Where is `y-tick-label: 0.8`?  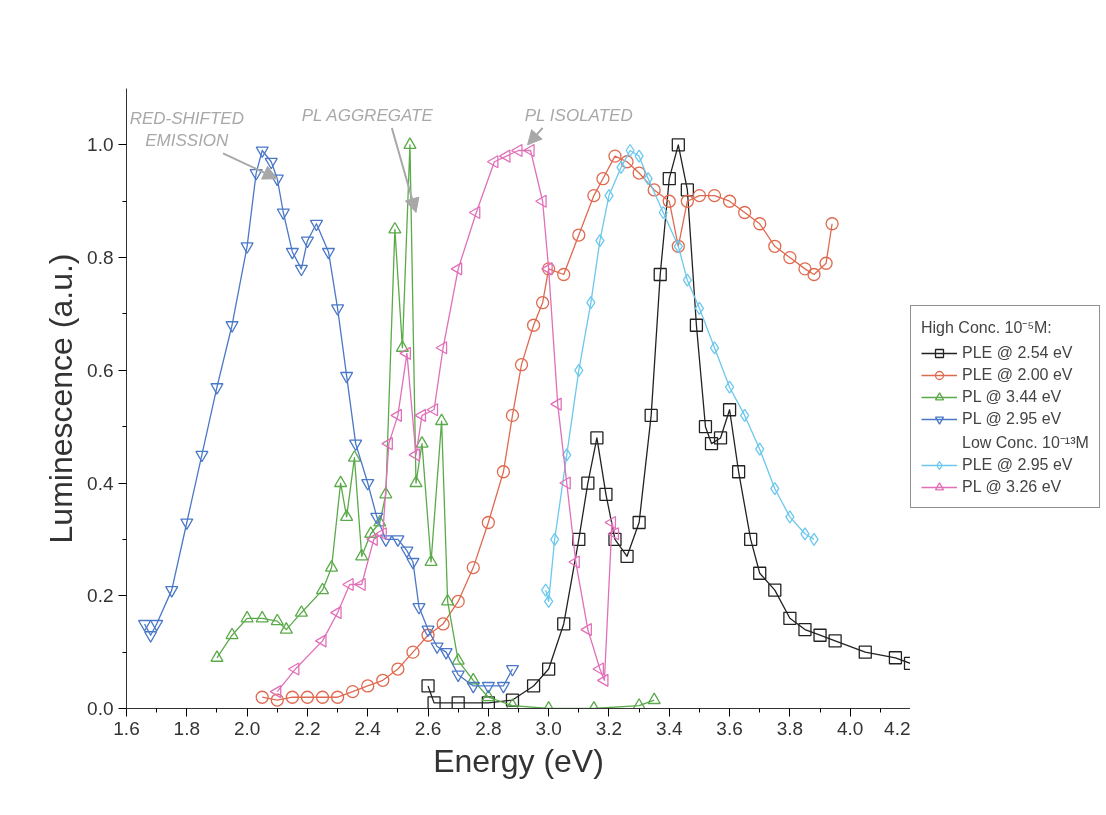
y-tick-label: 0.8 is located at coordinates (100, 258).